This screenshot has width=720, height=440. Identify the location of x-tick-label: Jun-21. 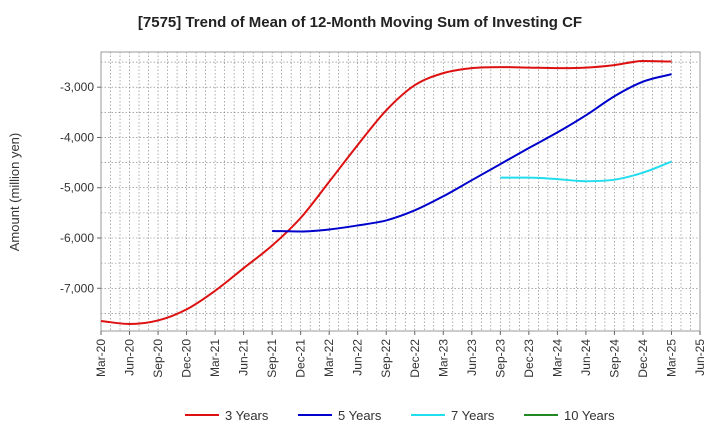
(244, 357).